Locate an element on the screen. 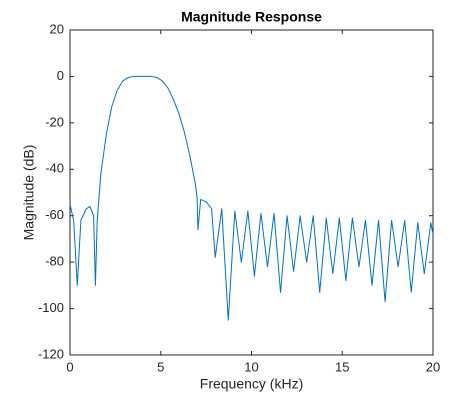 This screenshot has width=474, height=411. y-tick-label: -120 is located at coordinates (51, 353).